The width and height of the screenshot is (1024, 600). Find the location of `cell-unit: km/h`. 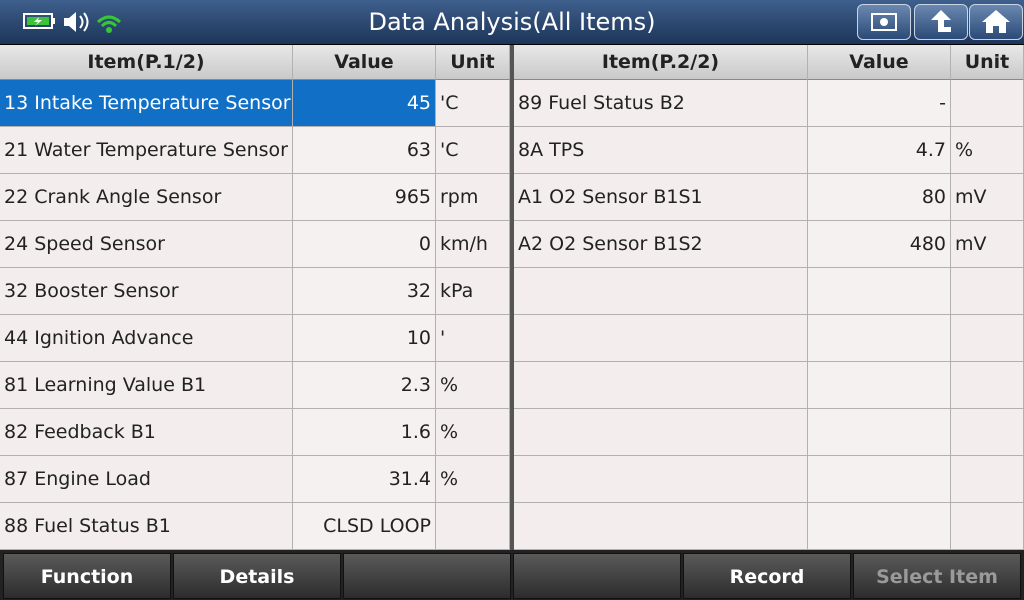

cell-unit: km/h is located at coordinates (473, 244).